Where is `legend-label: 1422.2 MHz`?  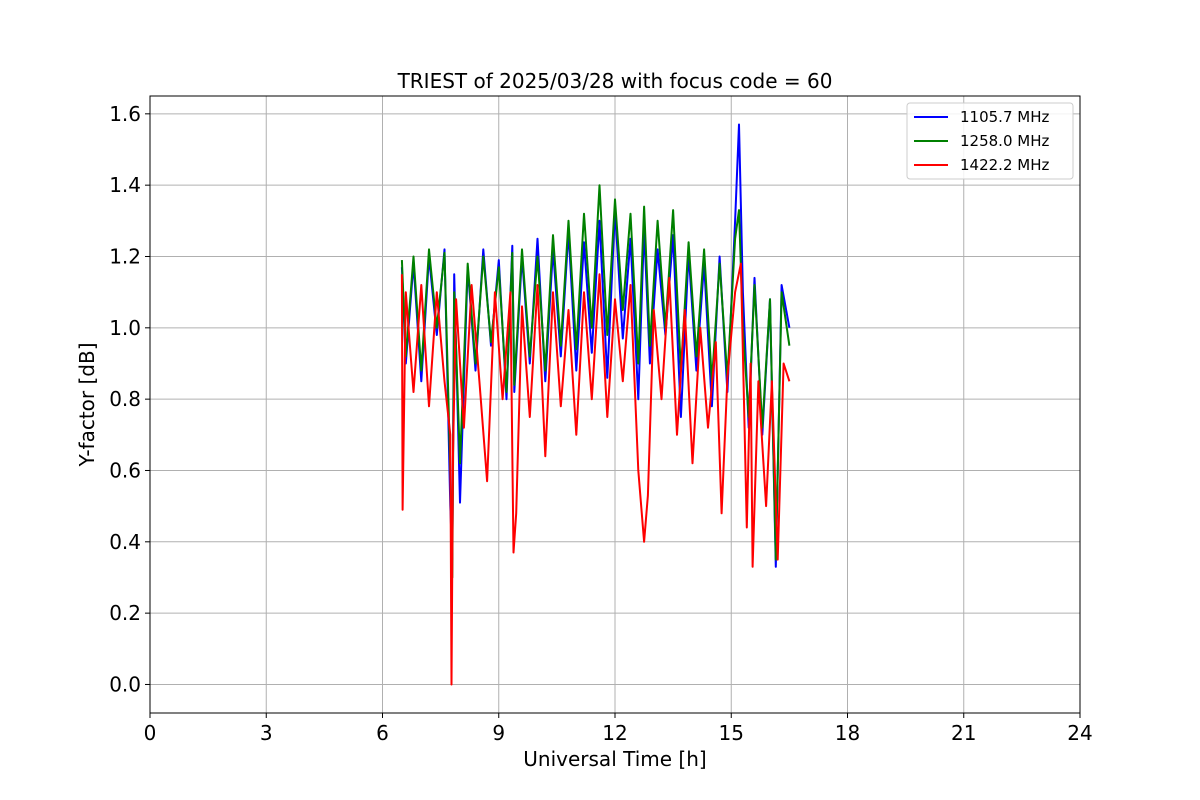
legend-label: 1422.2 MHz is located at coordinates (1004, 165).